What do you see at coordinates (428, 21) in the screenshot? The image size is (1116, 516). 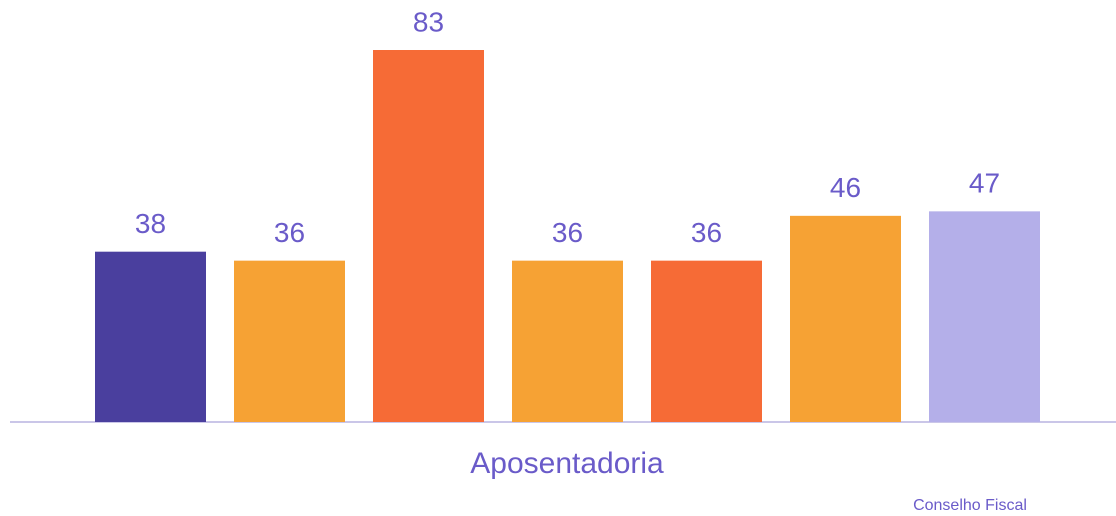 I see `data-label: 83` at bounding box center [428, 21].